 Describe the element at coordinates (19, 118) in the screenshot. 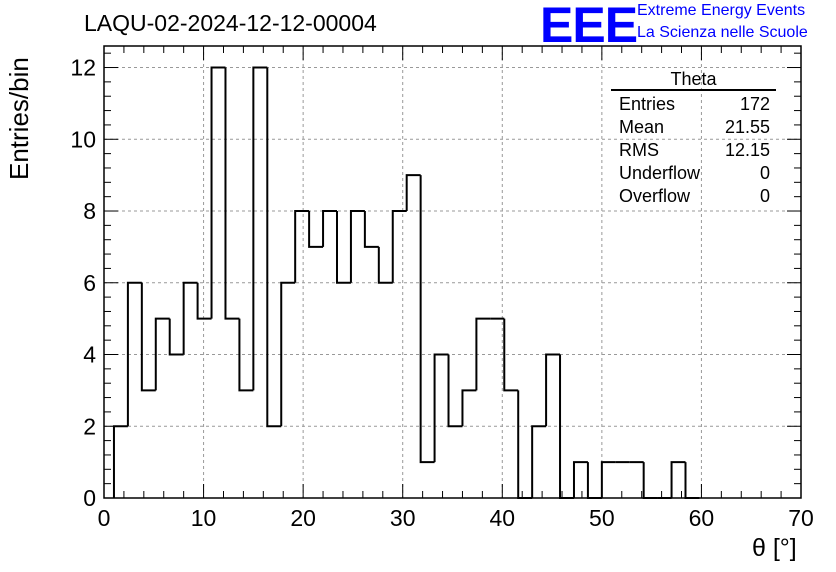

I see `y-axis-label: Entries/bin` at that location.